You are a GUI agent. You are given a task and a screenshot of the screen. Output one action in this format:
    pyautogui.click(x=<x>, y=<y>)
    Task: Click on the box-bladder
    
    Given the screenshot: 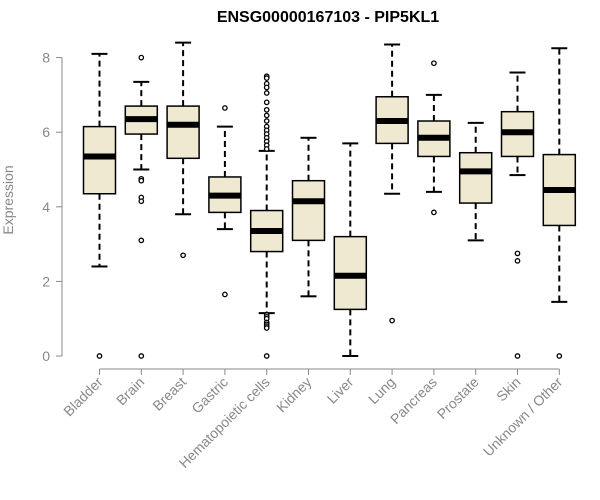 What is the action you would take?
    pyautogui.click(x=99, y=205)
    